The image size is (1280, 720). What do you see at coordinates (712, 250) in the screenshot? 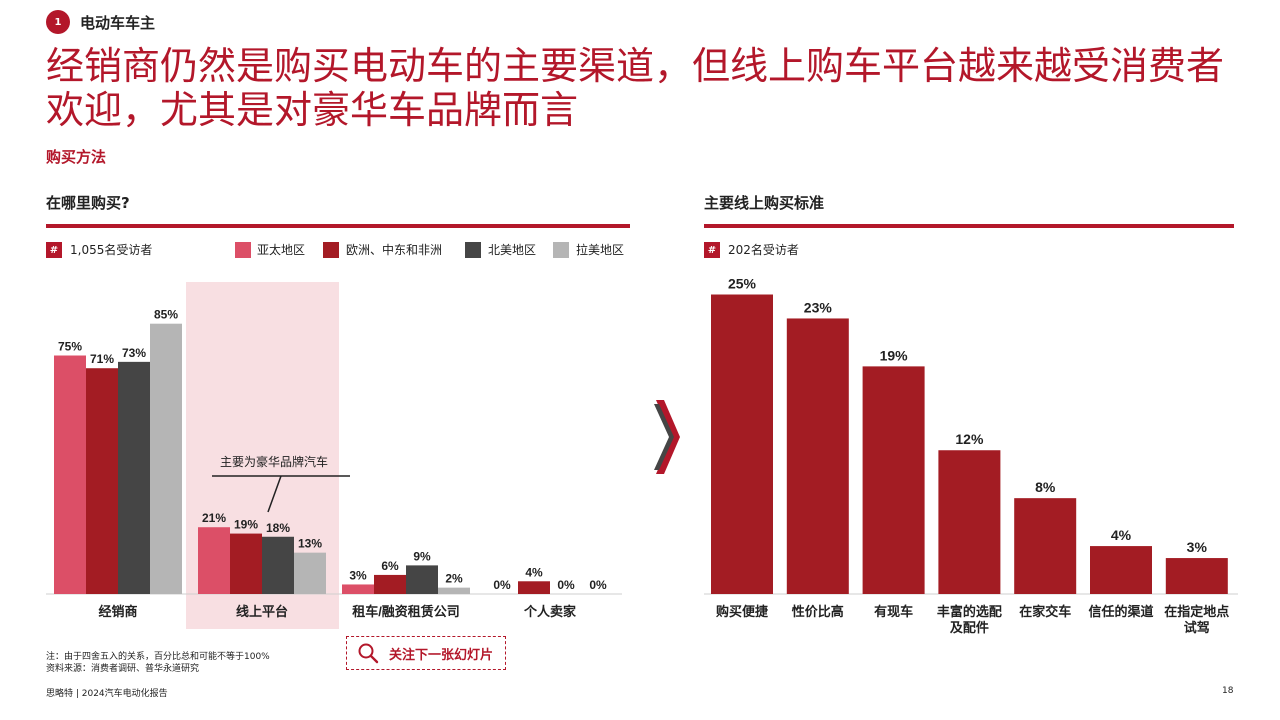
I see `respondents-hash-badge-right: #` at bounding box center [712, 250].